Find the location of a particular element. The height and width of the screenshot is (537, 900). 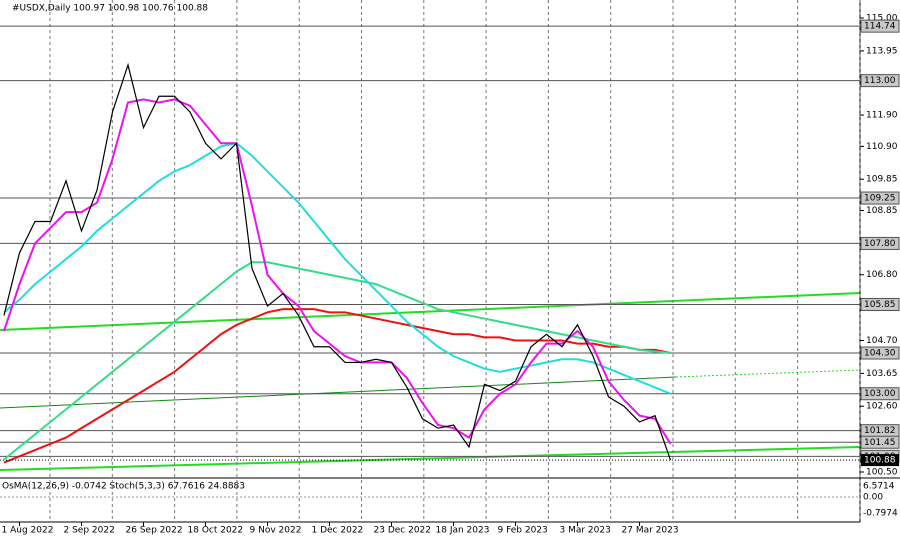

y-tick-label: 110.90 is located at coordinates (882, 147).